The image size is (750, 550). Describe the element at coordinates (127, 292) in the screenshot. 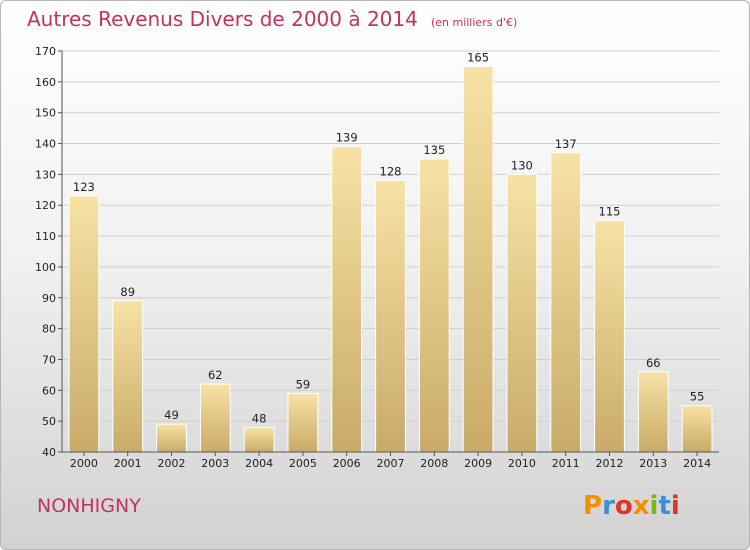

I see `bar-value-label: 89` at that location.